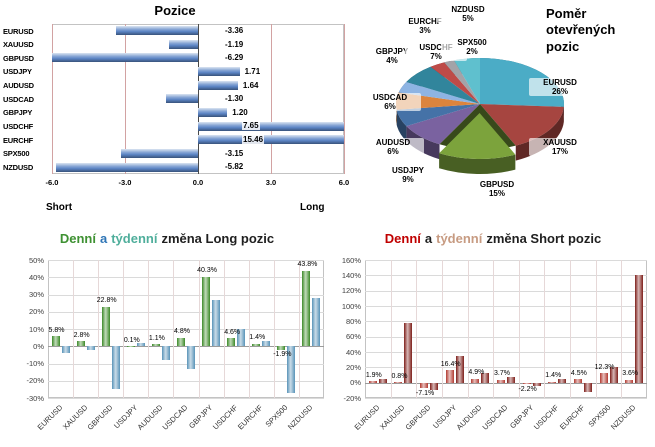  I want to click on pie-label-percent: 3%, so click(425, 31).